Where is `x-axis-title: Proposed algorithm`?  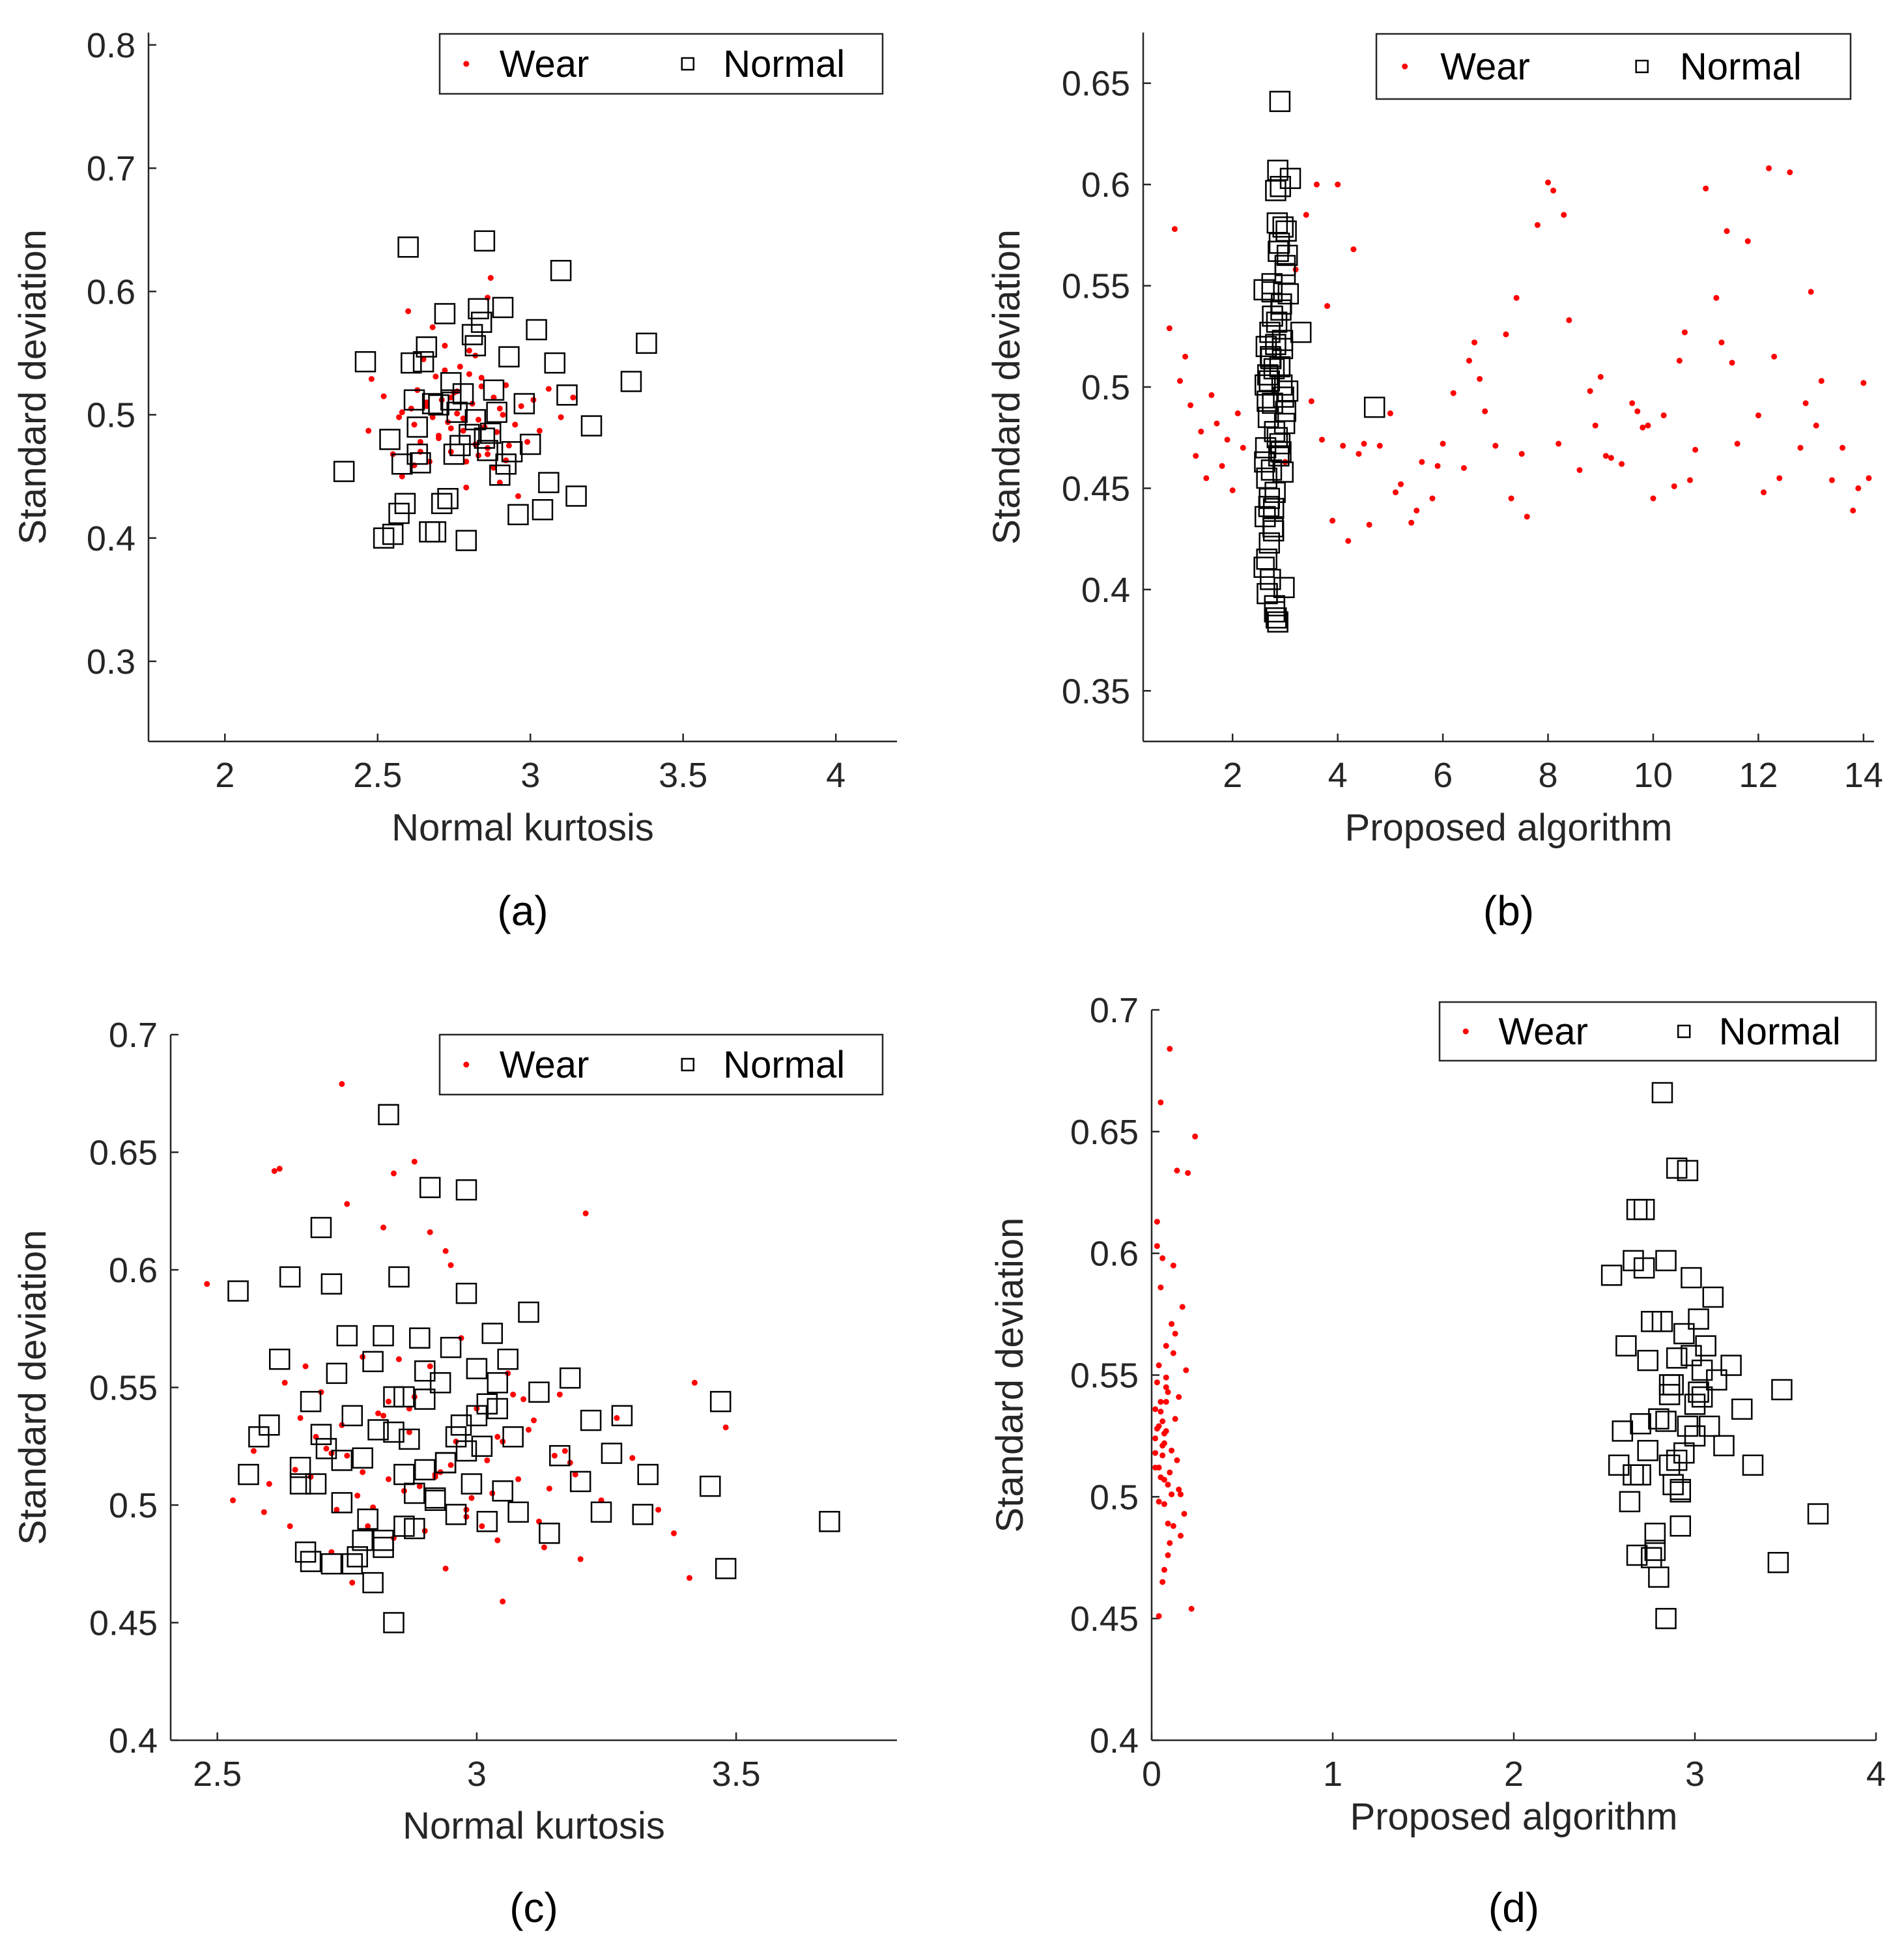 x-axis-title: Proposed algorithm is located at coordinates (1514, 1817).